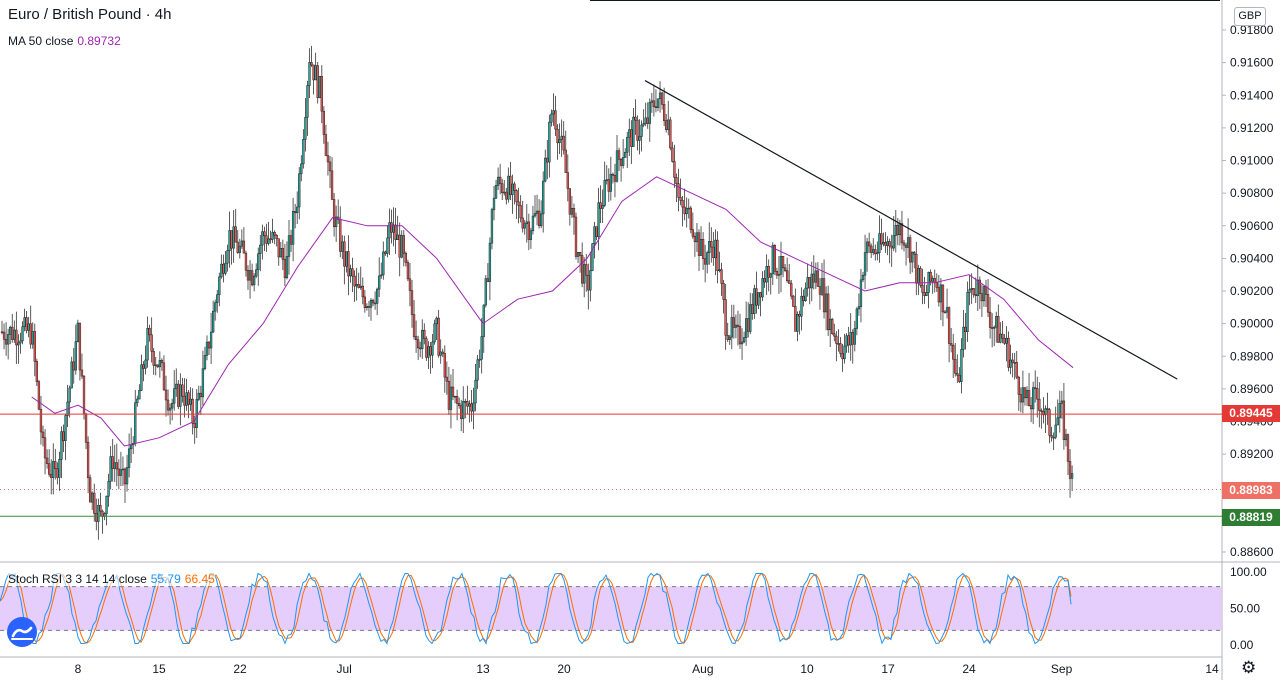 This screenshot has height=680, width=1280. I want to click on support-price-tag: 0.88819, so click(1251, 517).